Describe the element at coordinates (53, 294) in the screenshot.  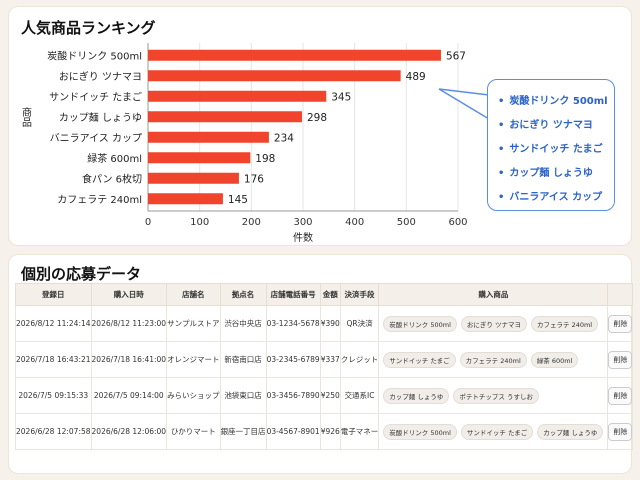
I see `column-header: 登録日` at that location.